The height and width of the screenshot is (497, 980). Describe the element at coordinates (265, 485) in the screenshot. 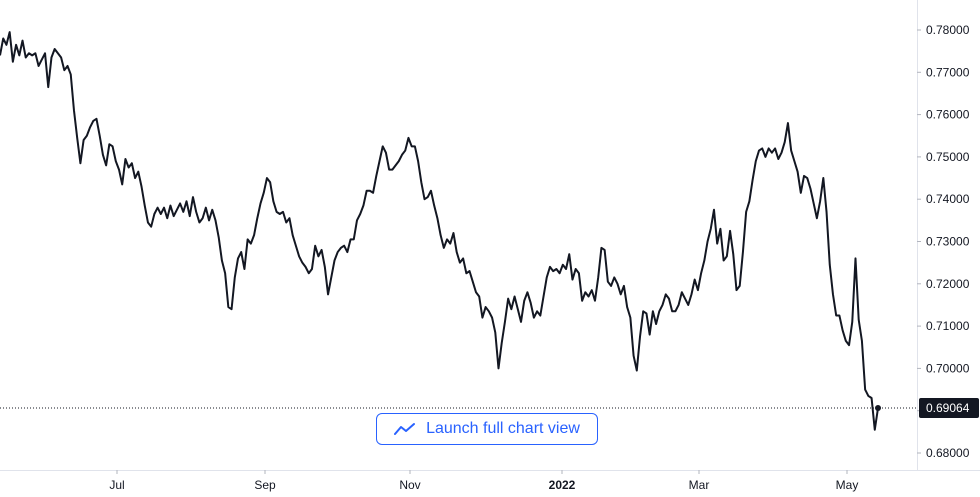

I see `x-tick-label: Sep` at that location.